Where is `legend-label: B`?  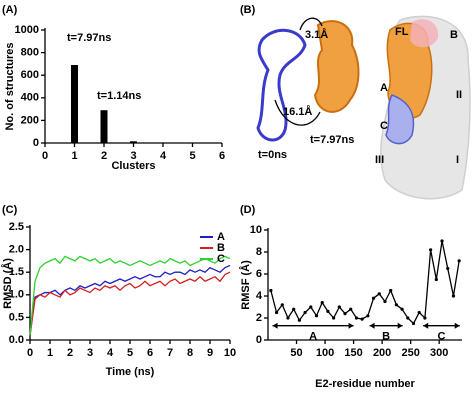
legend-label: B is located at coordinates (221, 248).